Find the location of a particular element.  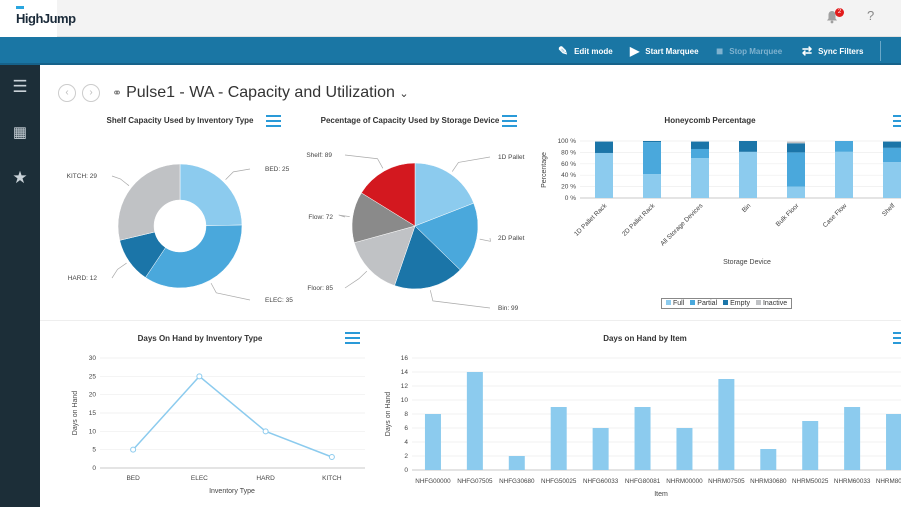

highjump-logo: HighJump is located at coordinates (38, 18).